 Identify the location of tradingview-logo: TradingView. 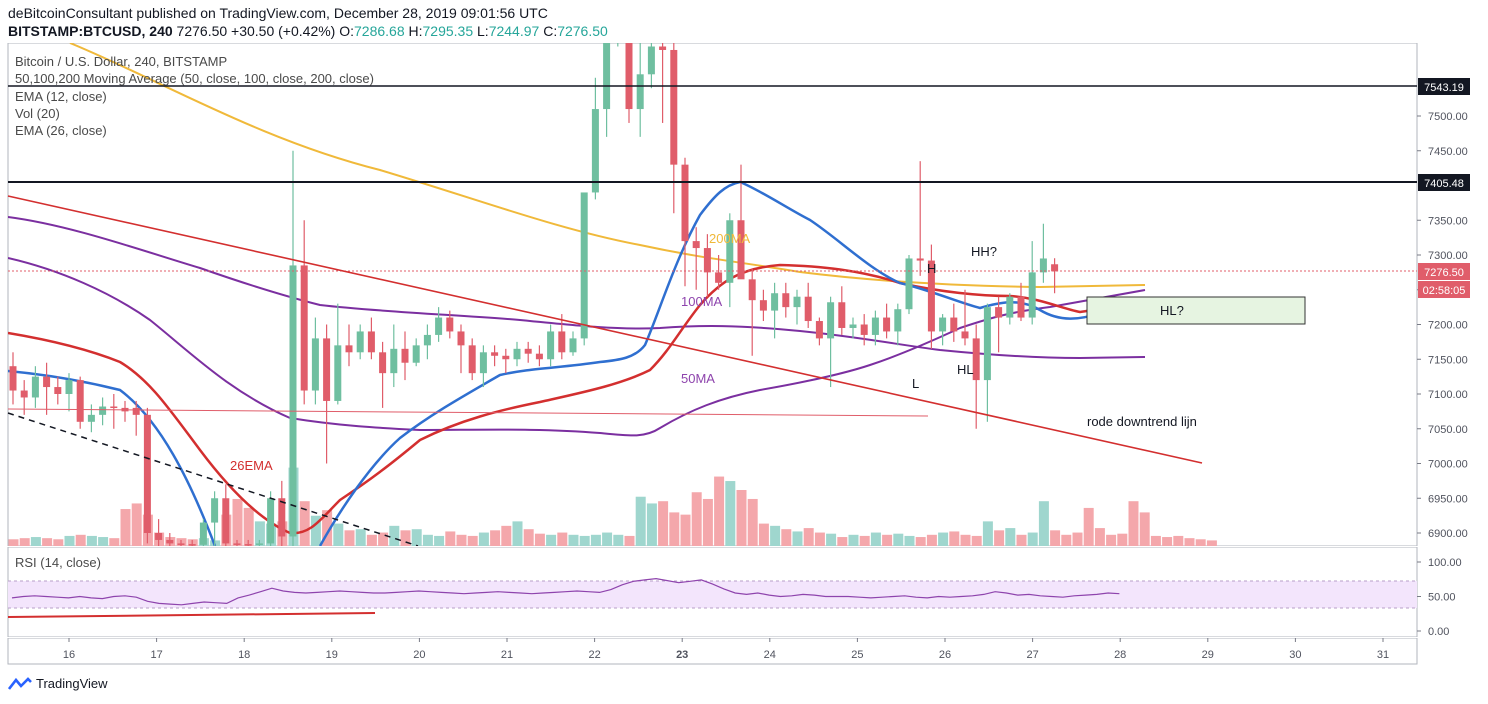
(58, 683).